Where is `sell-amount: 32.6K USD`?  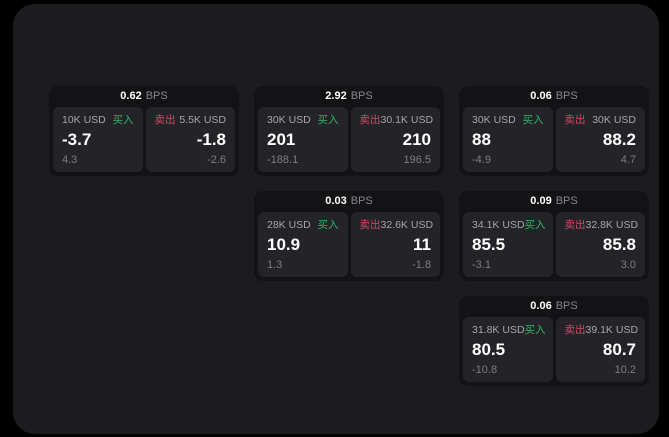
sell-amount: 32.6K USD is located at coordinates (407, 225).